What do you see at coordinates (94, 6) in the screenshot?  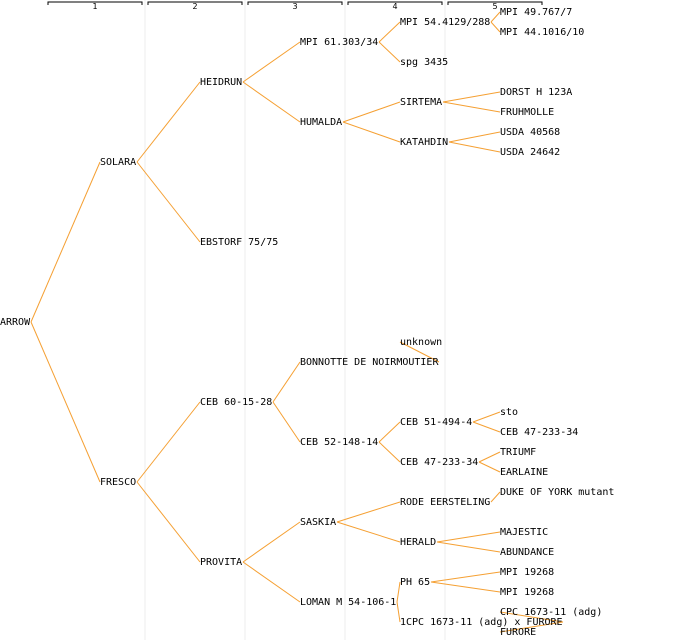 I see `generation-number: 1` at bounding box center [94, 6].